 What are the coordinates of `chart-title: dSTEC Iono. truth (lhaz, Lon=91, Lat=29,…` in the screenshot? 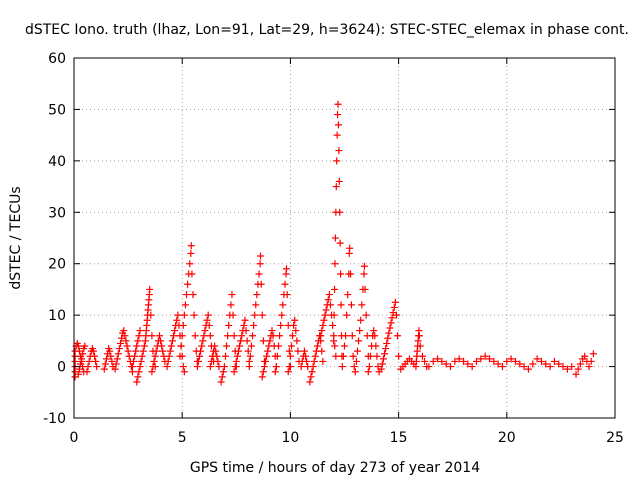 It's located at (327, 30).